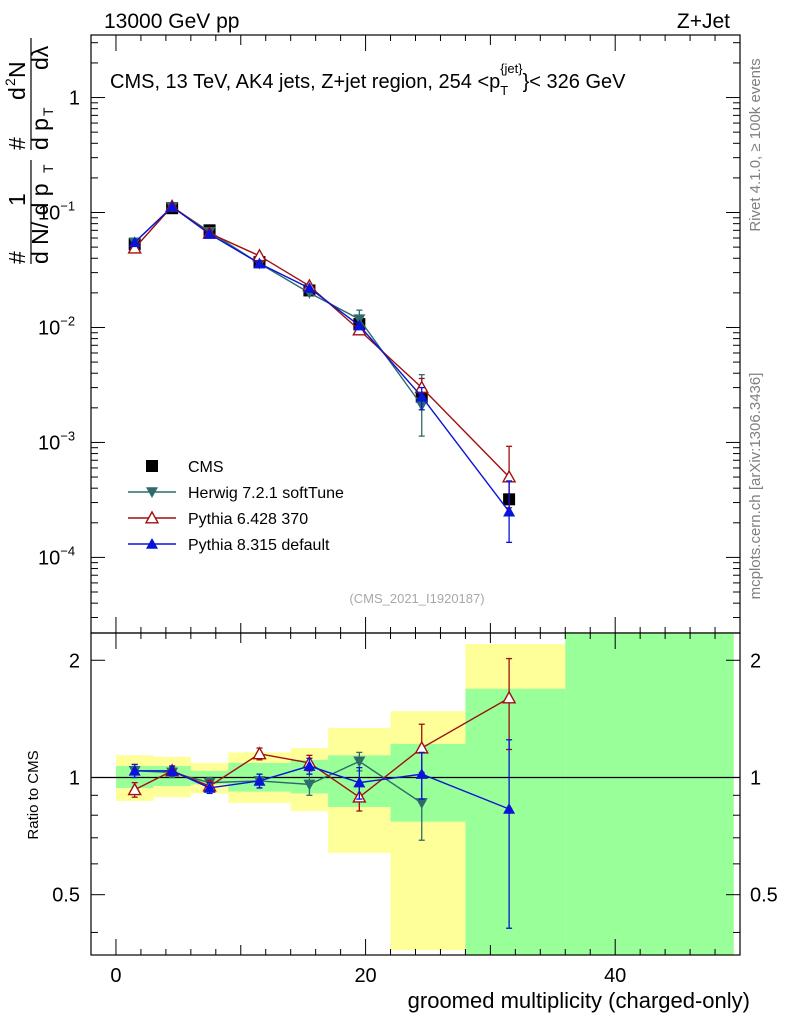  What do you see at coordinates (115, 976) in the screenshot?
I see `x-tick-label: 0` at bounding box center [115, 976].